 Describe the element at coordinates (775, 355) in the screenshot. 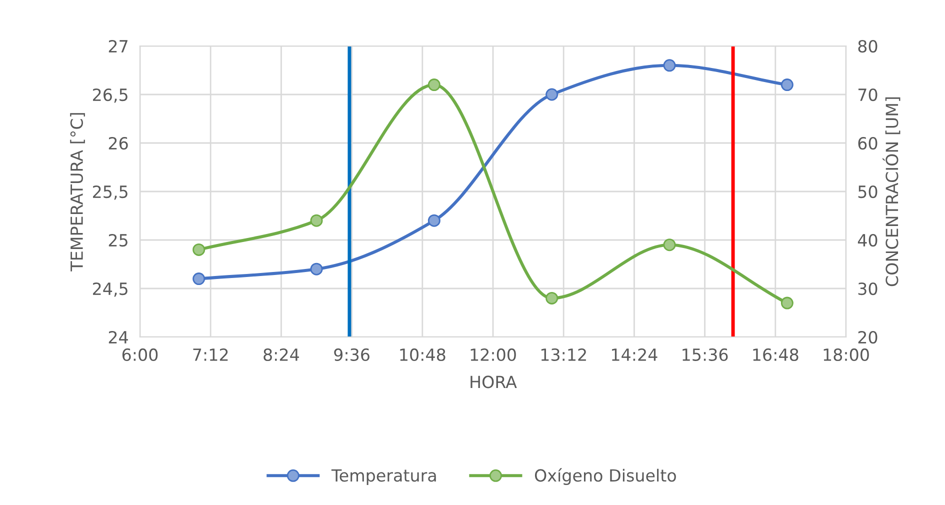

I see `x-tick-label: 16:48` at that location.